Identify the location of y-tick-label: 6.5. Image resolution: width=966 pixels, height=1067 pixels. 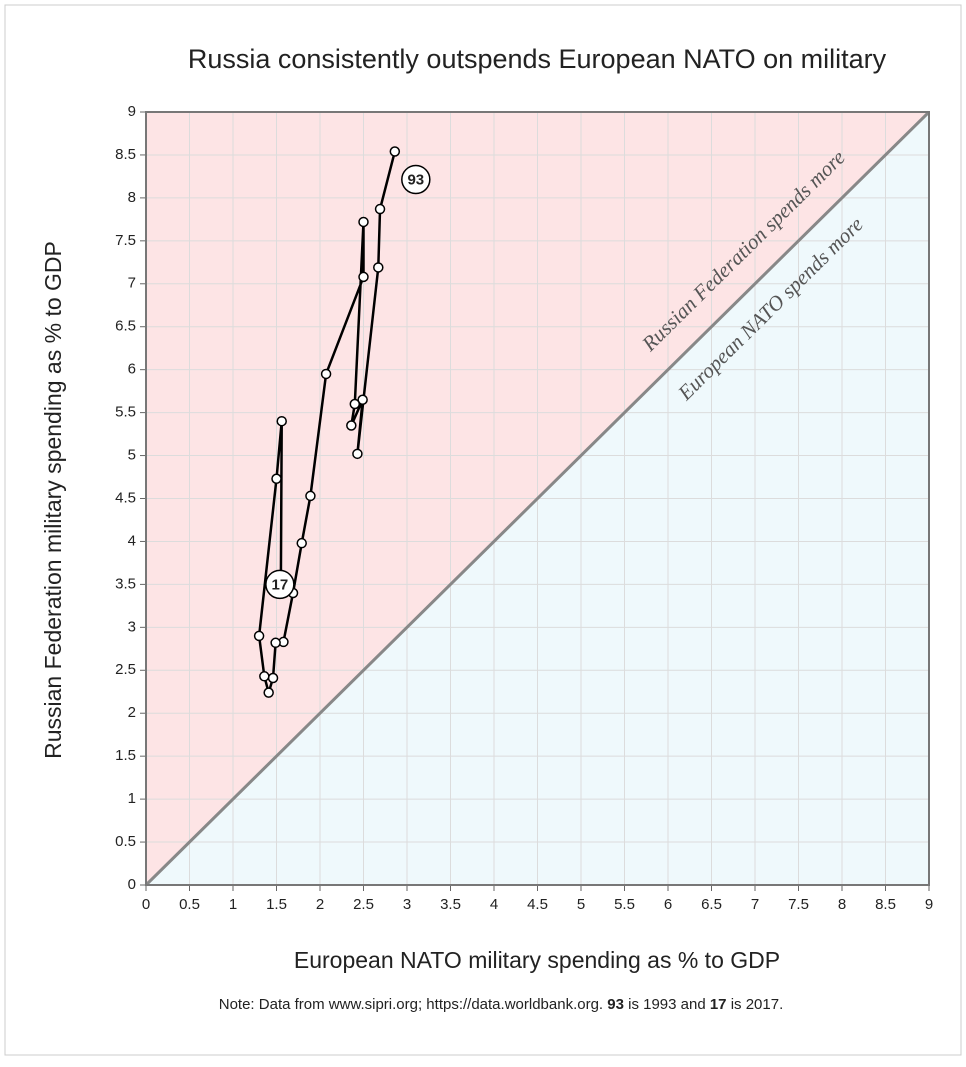
(125, 326).